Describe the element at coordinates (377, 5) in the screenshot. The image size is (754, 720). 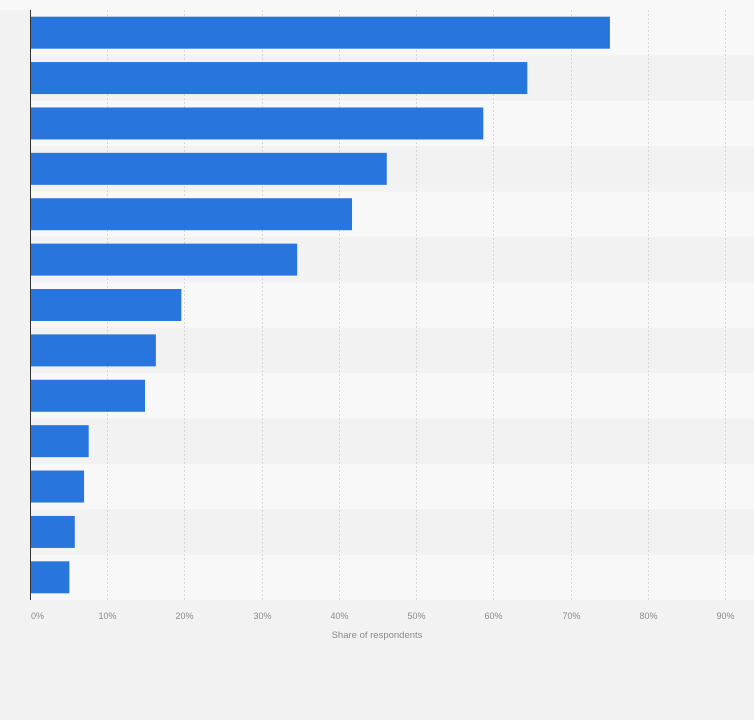
I see `plot-top-band` at that location.